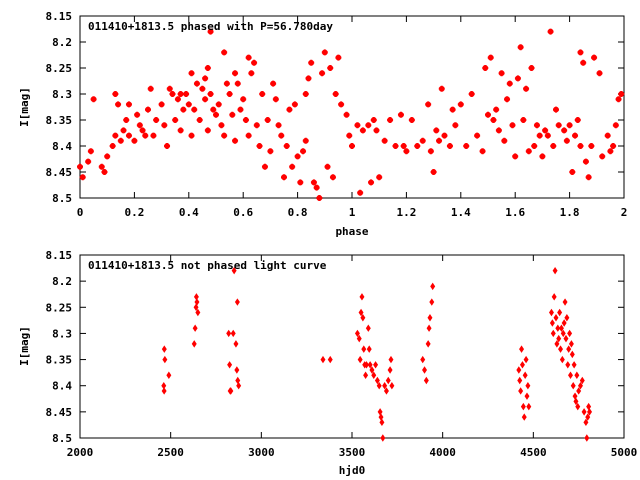 Image resolution: width=640 pixels, height=480 pixels. I want to click on phased-y-tick-label: 8.2, so click(62, 42).